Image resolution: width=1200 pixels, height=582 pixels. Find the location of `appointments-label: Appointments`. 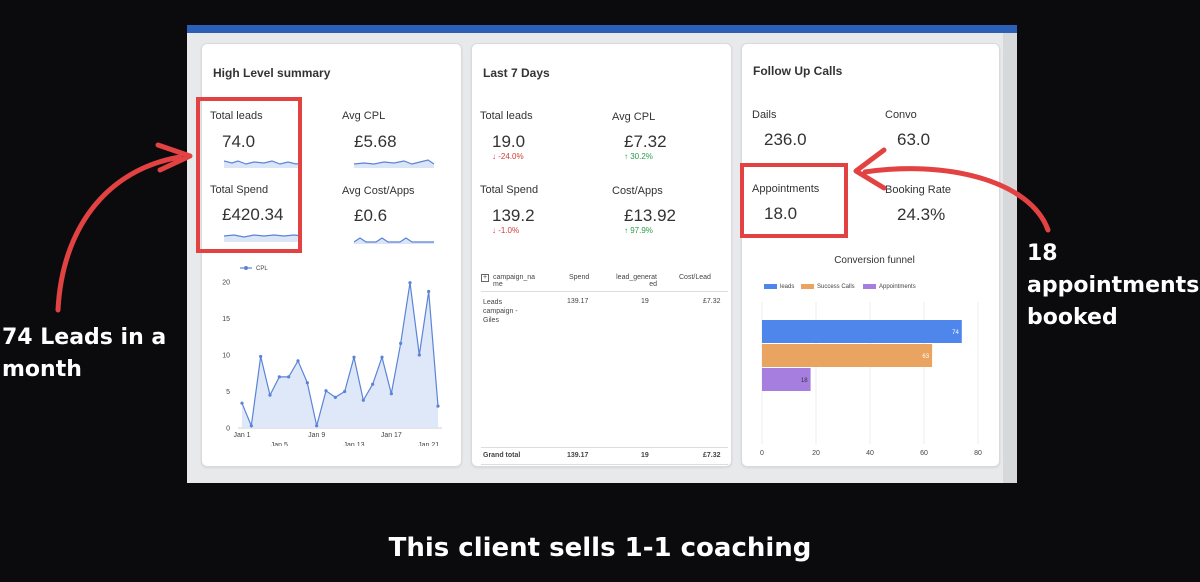

appointments-label: Appointments is located at coordinates (786, 189).